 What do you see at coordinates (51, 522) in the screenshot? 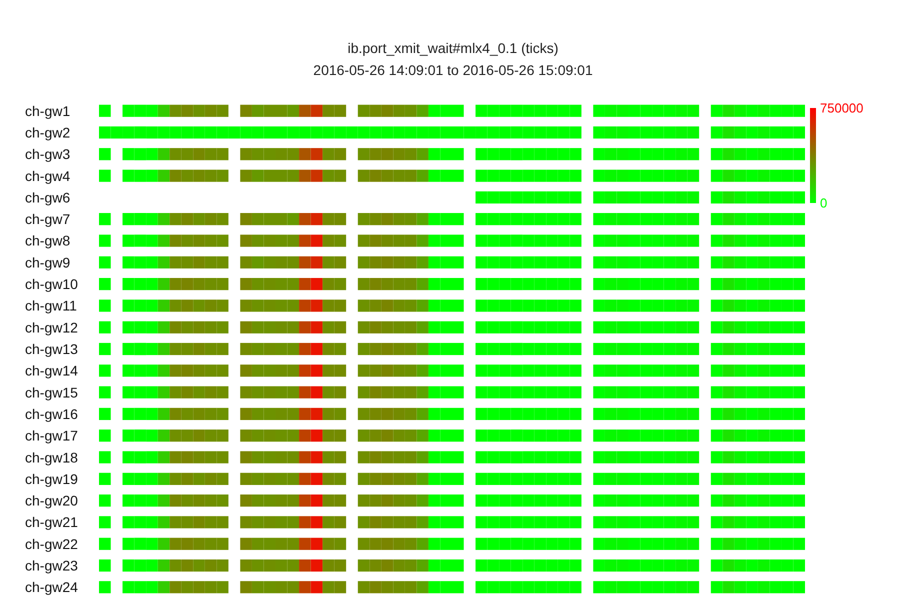
I see `y-tick-label: ch-gw21` at bounding box center [51, 522].